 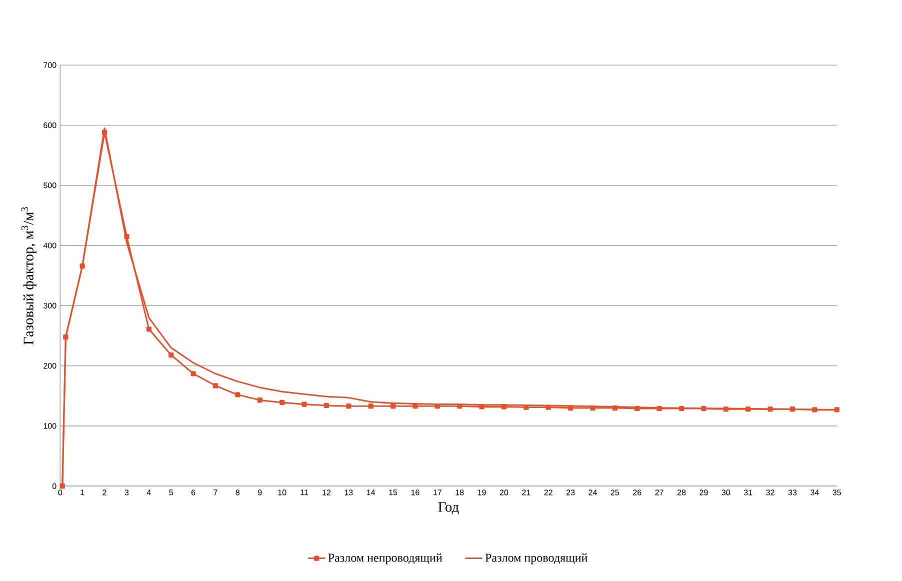 What do you see at coordinates (770, 492) in the screenshot?
I see `x-tick-label: 32` at bounding box center [770, 492].